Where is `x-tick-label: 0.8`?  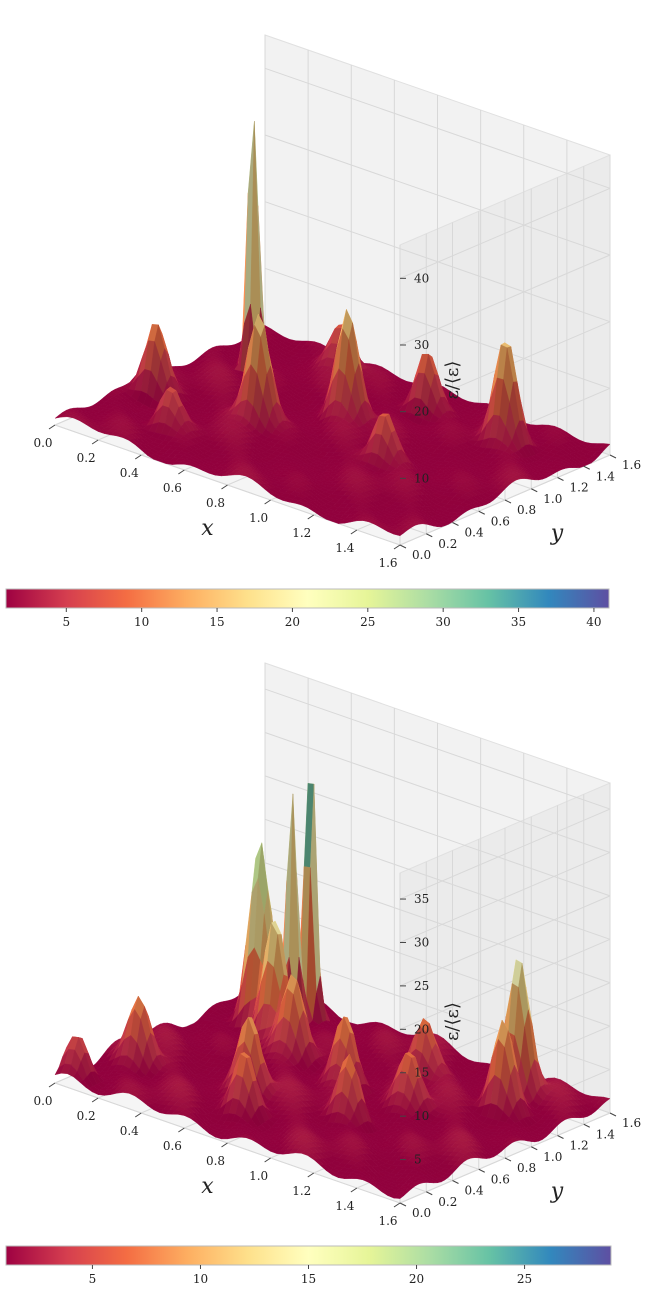
x-tick-label: 0.8 is located at coordinates (215, 503).